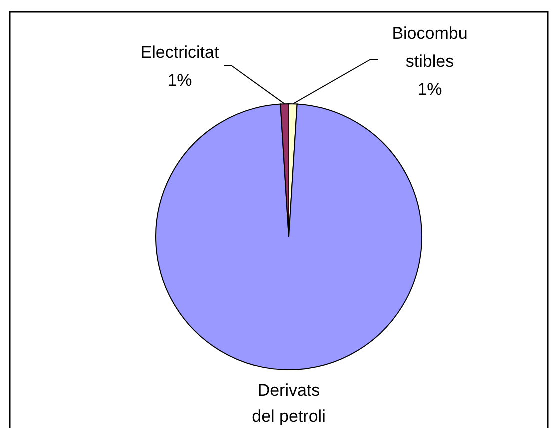 This screenshot has height=428, width=553. I want to click on slice-label: Electricitat, so click(180, 52).